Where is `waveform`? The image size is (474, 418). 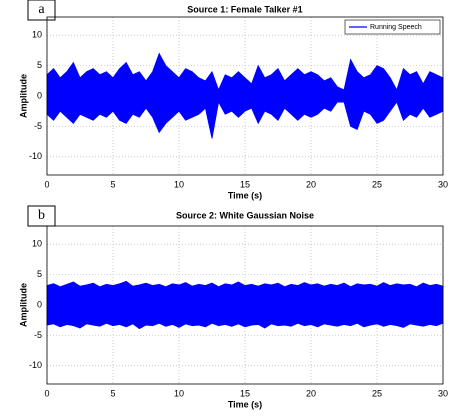
waveform is located at coordinates (245, 305).